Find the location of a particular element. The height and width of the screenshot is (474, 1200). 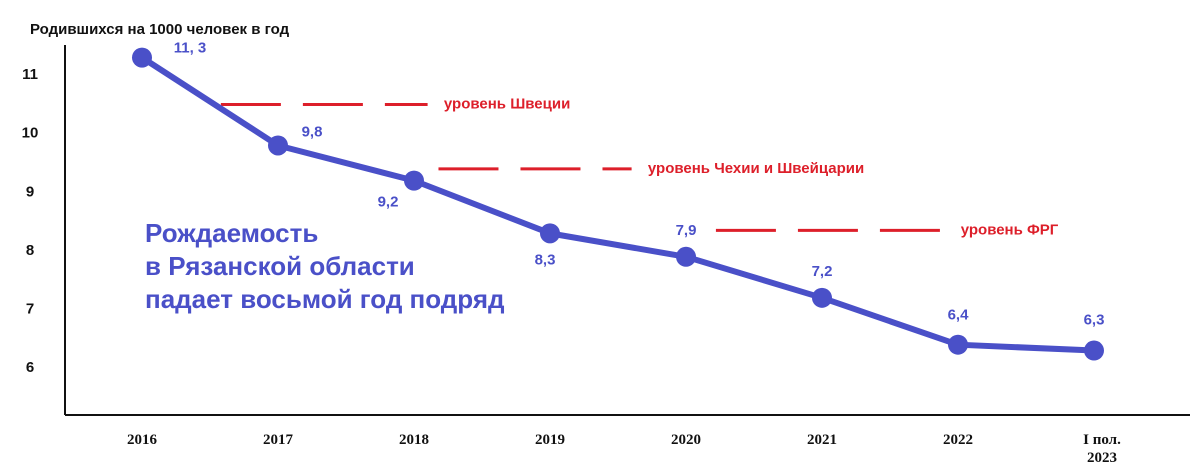

reference-label: уровень ФРГ is located at coordinates (1010, 229).